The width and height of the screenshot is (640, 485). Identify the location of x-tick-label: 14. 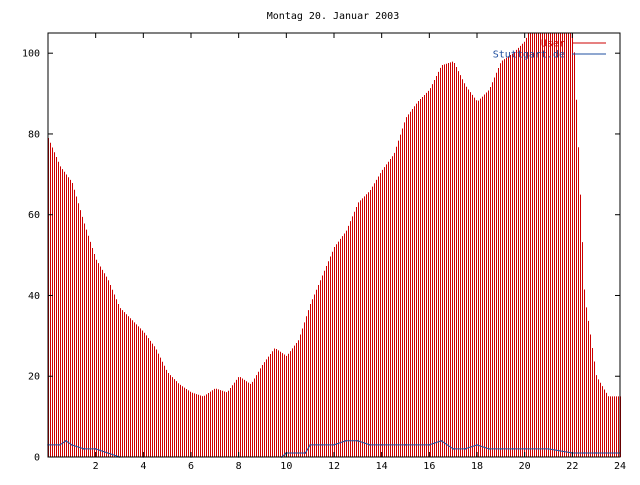
(382, 466).